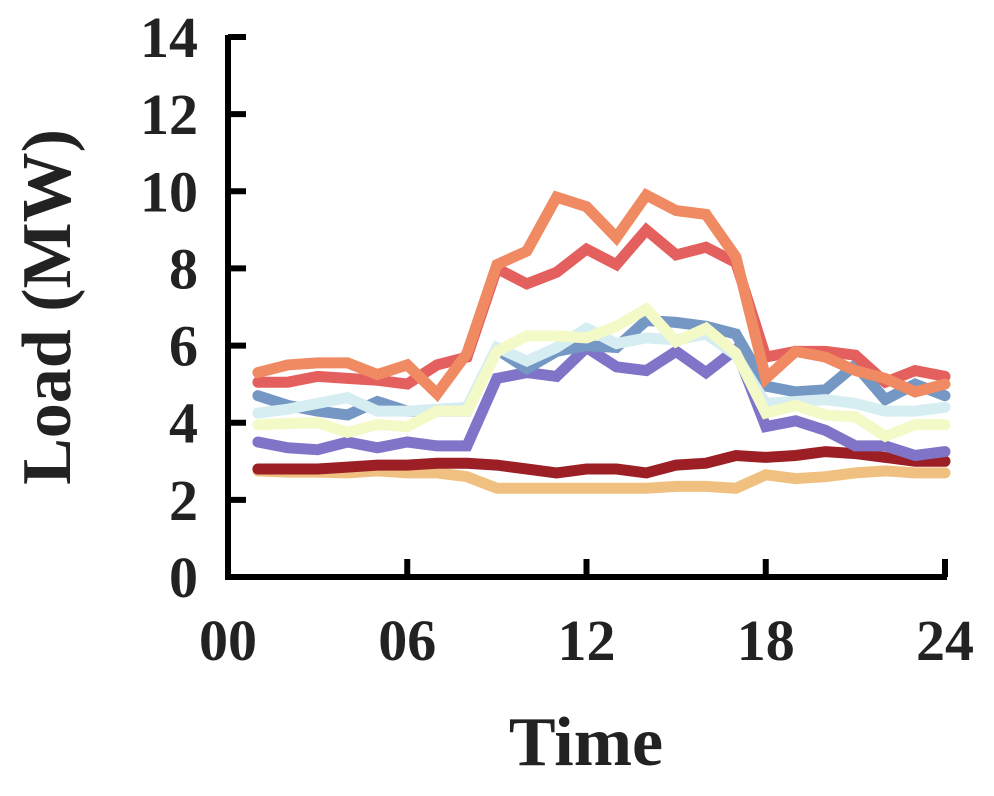  I want to click on y-tick-label: 0, so click(183, 577).